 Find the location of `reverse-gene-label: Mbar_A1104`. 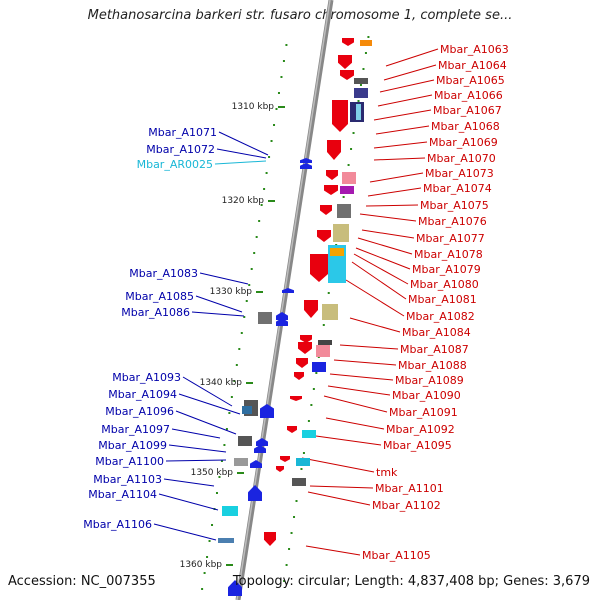

reverse-gene-label: Mbar_A1104 is located at coordinates (122, 494).